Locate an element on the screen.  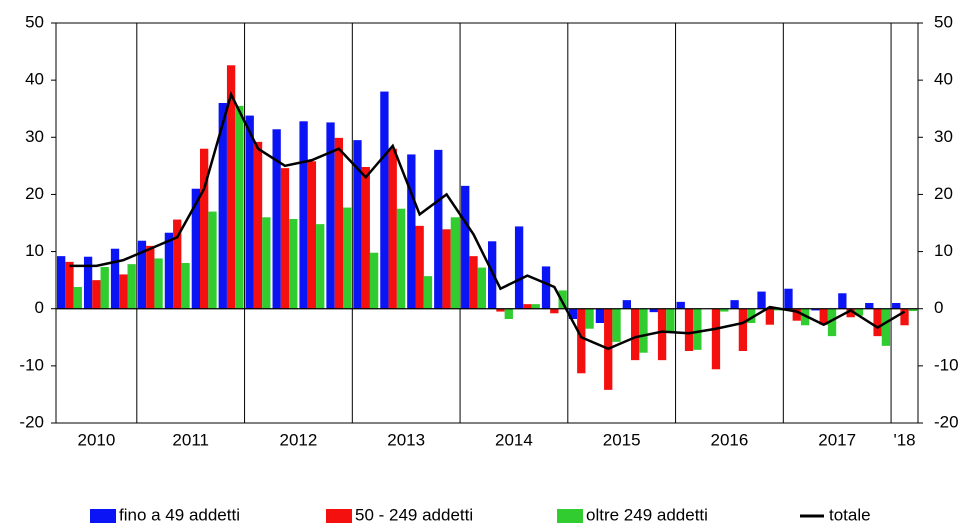
y-tick-label: 0 is located at coordinates (39, 307).